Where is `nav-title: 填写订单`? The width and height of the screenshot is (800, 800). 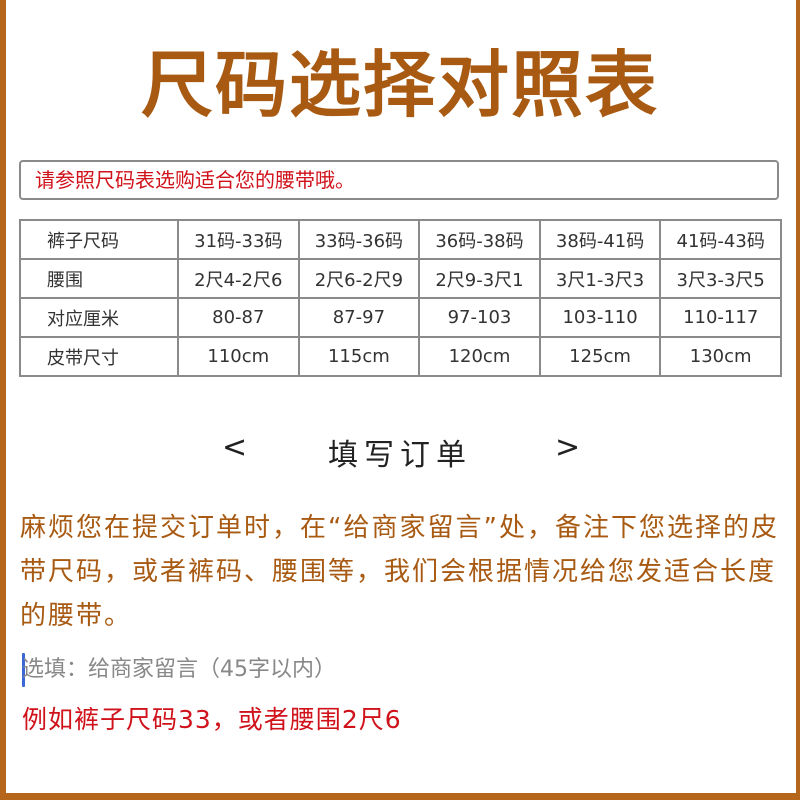
nav-title: 填写订单 is located at coordinates (400, 455).